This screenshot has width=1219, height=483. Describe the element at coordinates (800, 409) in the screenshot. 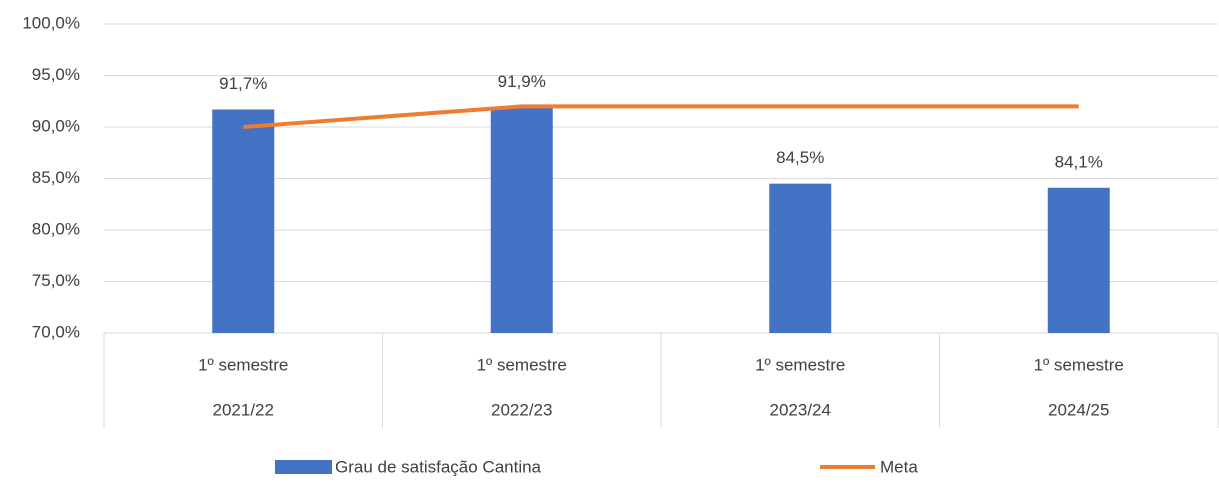

I see `x-group-label: 2023/24` at that location.